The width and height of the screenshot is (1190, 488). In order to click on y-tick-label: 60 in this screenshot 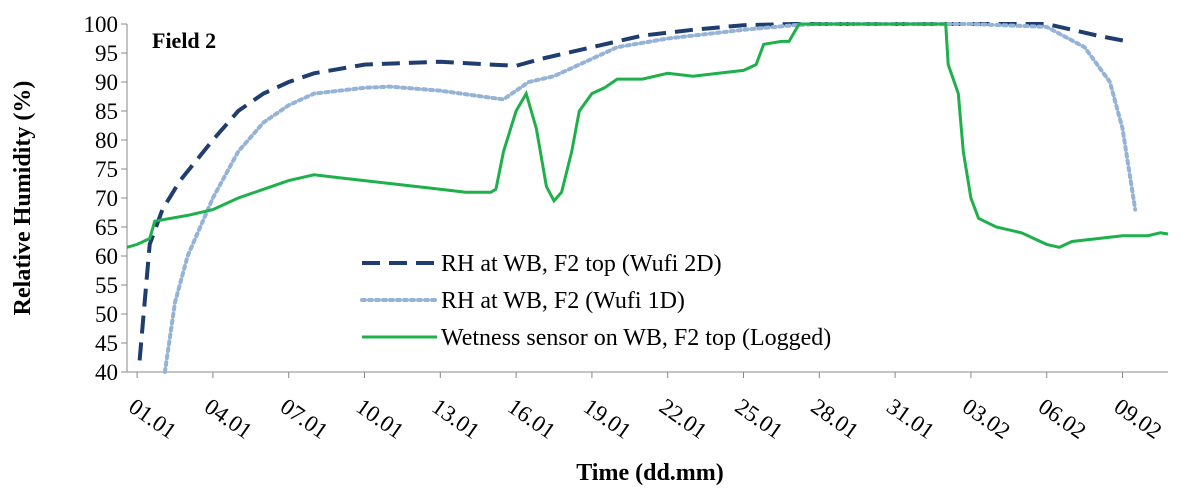, I will do `click(106, 256)`.